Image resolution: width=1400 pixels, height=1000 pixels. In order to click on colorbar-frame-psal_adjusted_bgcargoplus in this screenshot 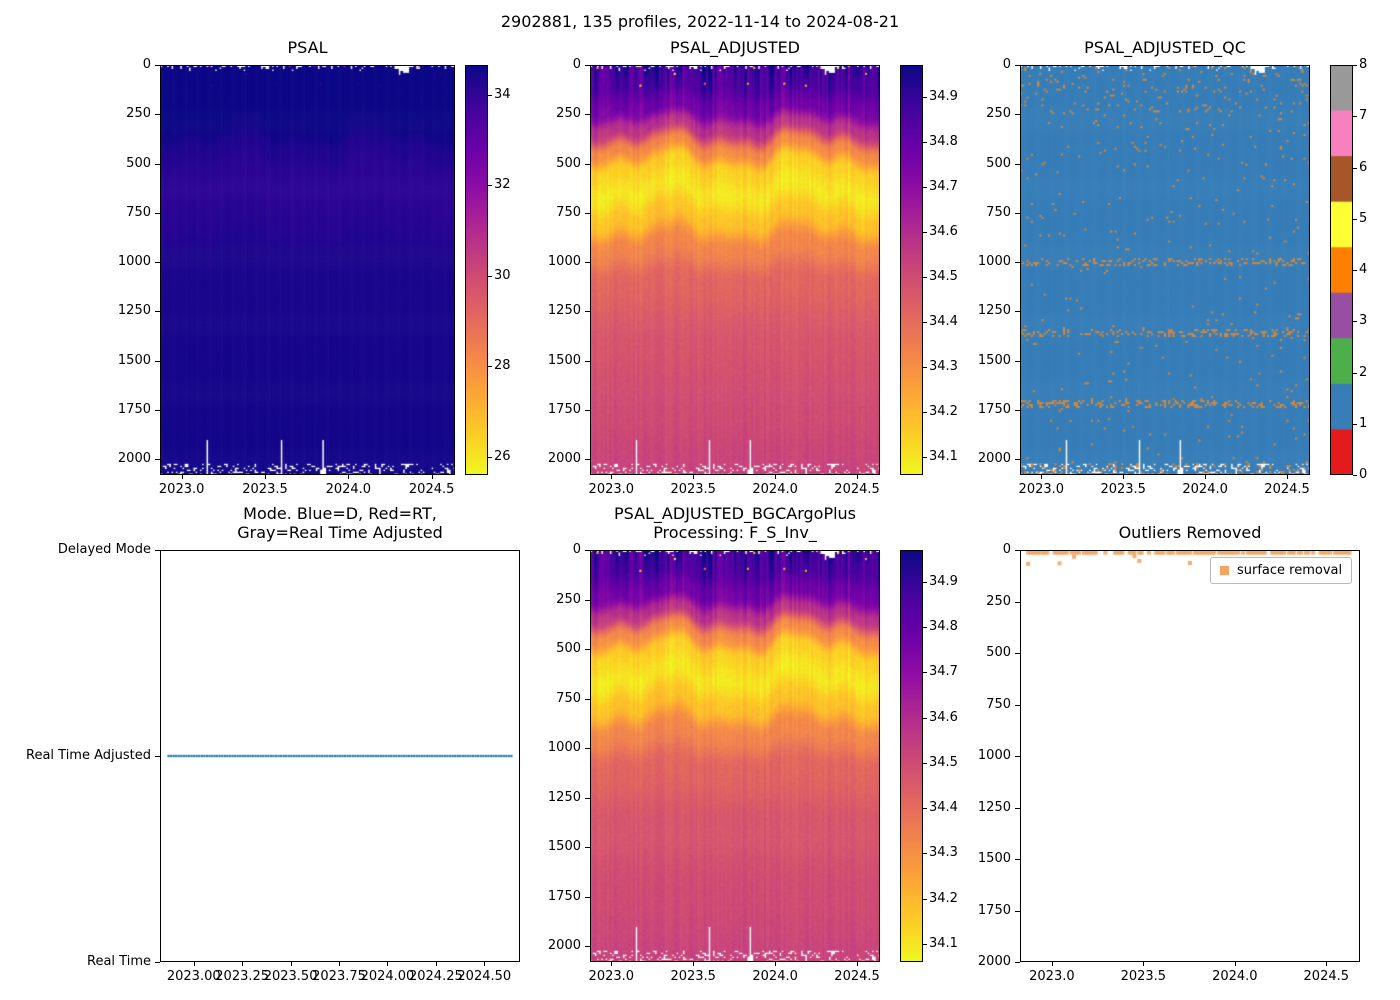, I will do `click(911, 756)`.